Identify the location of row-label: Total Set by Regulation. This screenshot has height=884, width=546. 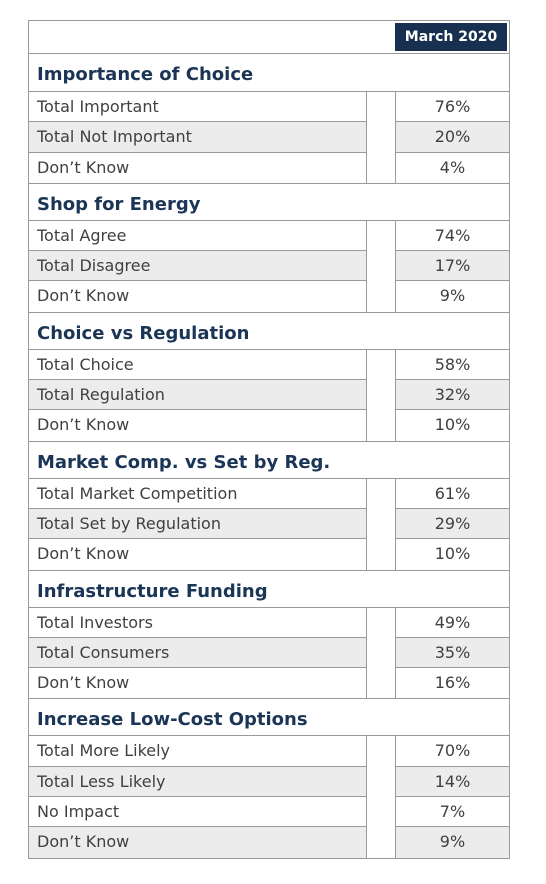
(197, 524).